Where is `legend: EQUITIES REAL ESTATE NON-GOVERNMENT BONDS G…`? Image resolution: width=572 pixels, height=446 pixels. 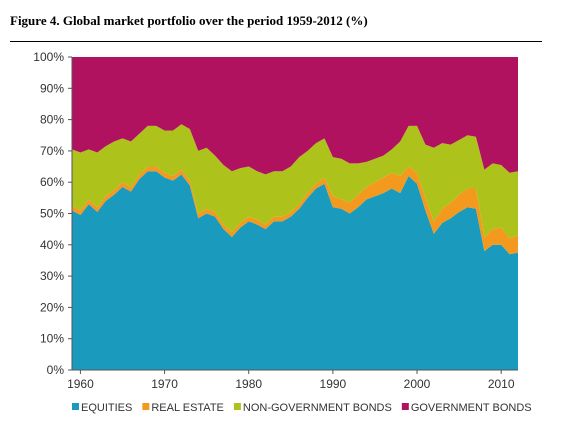
legend: EQUITIES REAL ESTATE NON-GOVERNMENT BONDS G… is located at coordinates (302, 408).